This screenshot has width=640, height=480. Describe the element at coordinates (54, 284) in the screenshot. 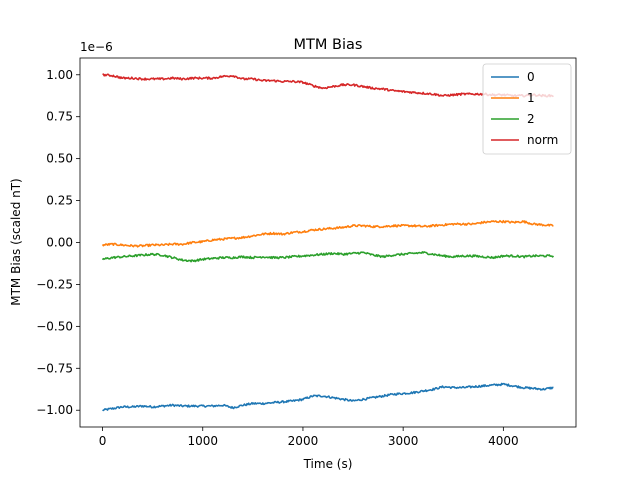

I see `y-tick-label: −0.25` at that location.